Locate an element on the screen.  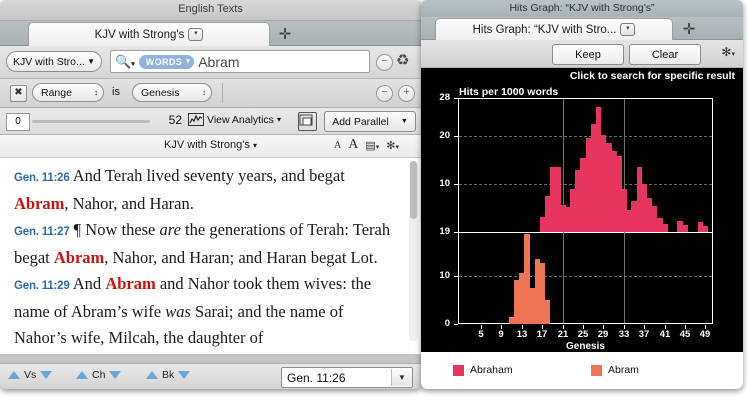
legend-item-abraham: Abraham is located at coordinates (483, 370).